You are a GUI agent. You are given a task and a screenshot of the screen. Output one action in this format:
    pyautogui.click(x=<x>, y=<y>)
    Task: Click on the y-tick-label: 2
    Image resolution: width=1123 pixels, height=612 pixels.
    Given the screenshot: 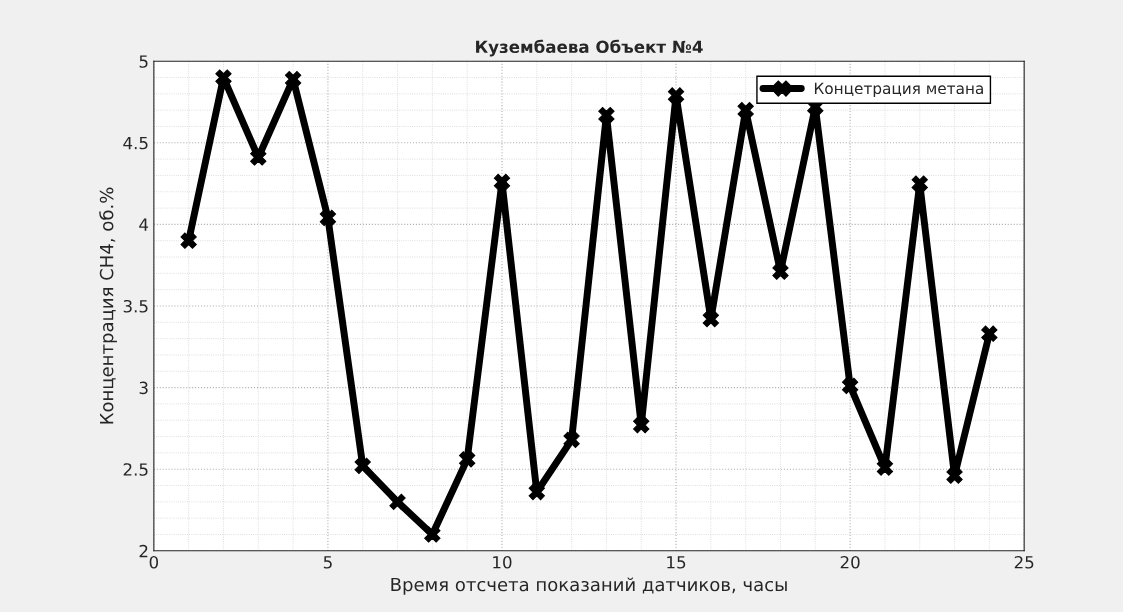 What is the action you would take?
    pyautogui.click(x=143, y=551)
    